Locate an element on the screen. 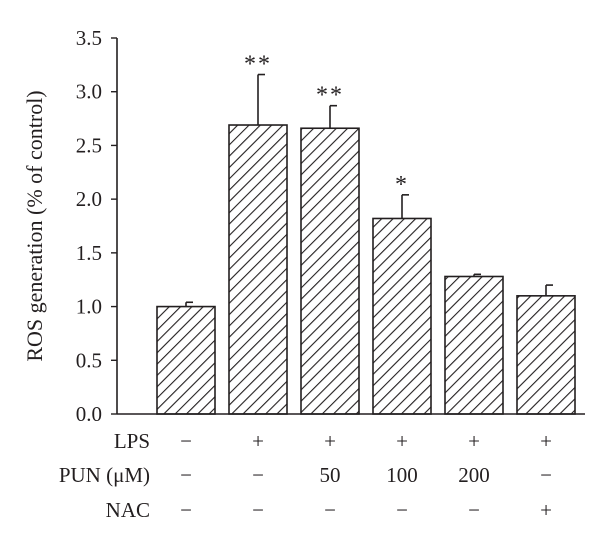 The width and height of the screenshot is (600, 548). treatment-row-label: NAC is located at coordinates (128, 510).